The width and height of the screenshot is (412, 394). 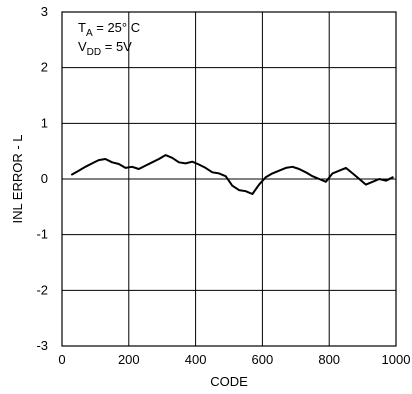 I want to click on condition-supply-voltage: VDD = 5V, so click(x=105, y=48).